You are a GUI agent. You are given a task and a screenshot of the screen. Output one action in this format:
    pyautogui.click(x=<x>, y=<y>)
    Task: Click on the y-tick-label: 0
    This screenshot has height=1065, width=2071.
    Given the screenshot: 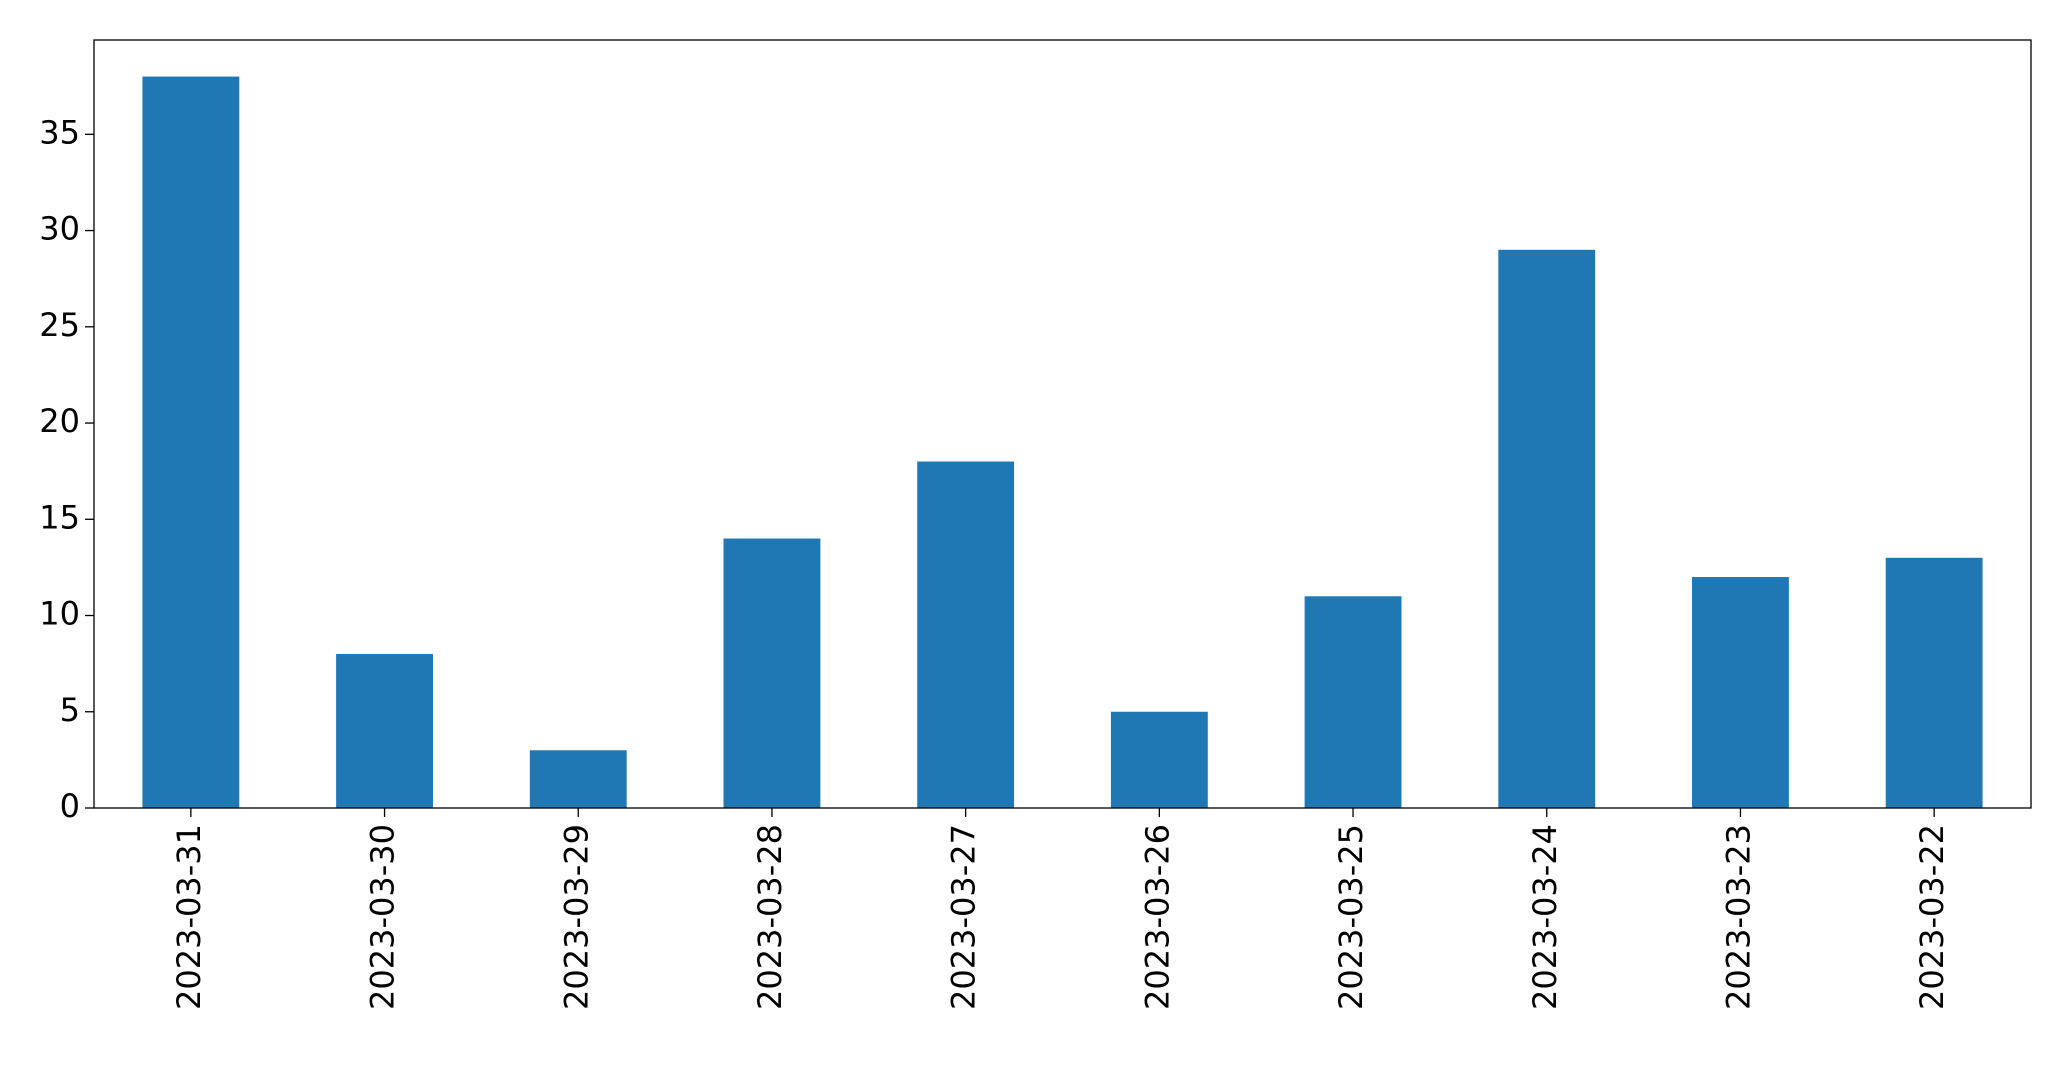 What is the action you would take?
    pyautogui.click(x=70, y=806)
    